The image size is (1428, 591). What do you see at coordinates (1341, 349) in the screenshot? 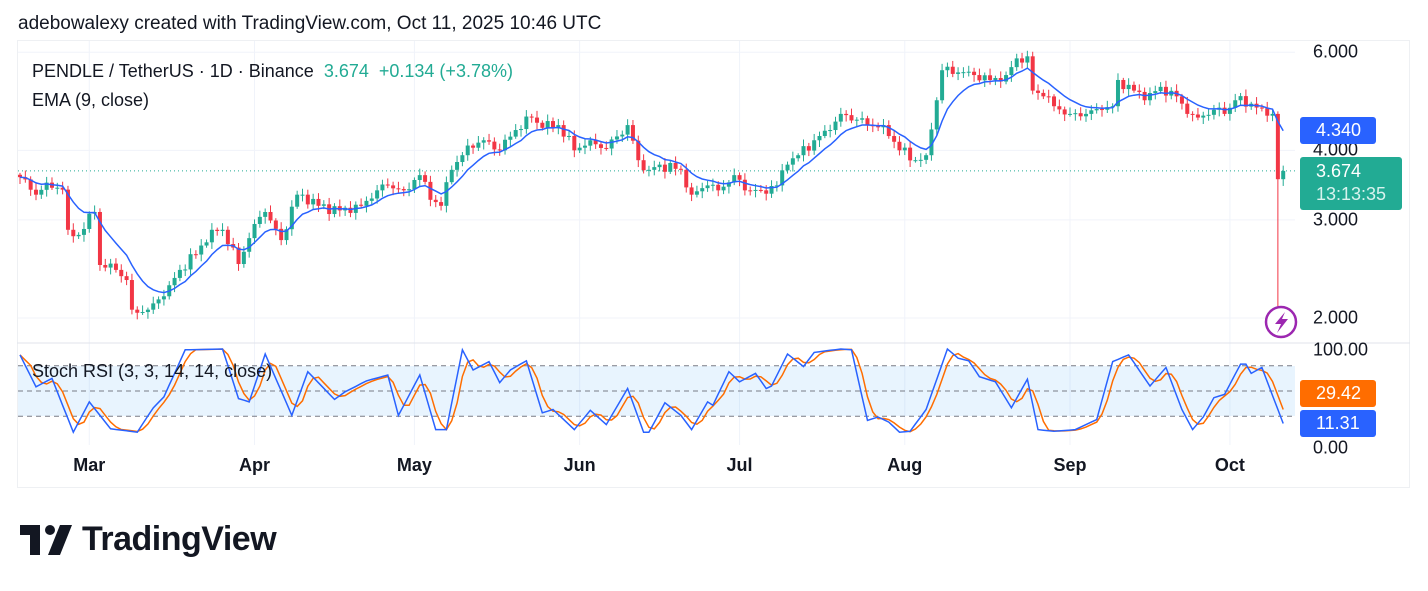
I see `stoch-axis-tick: 100.00` at bounding box center [1341, 349].